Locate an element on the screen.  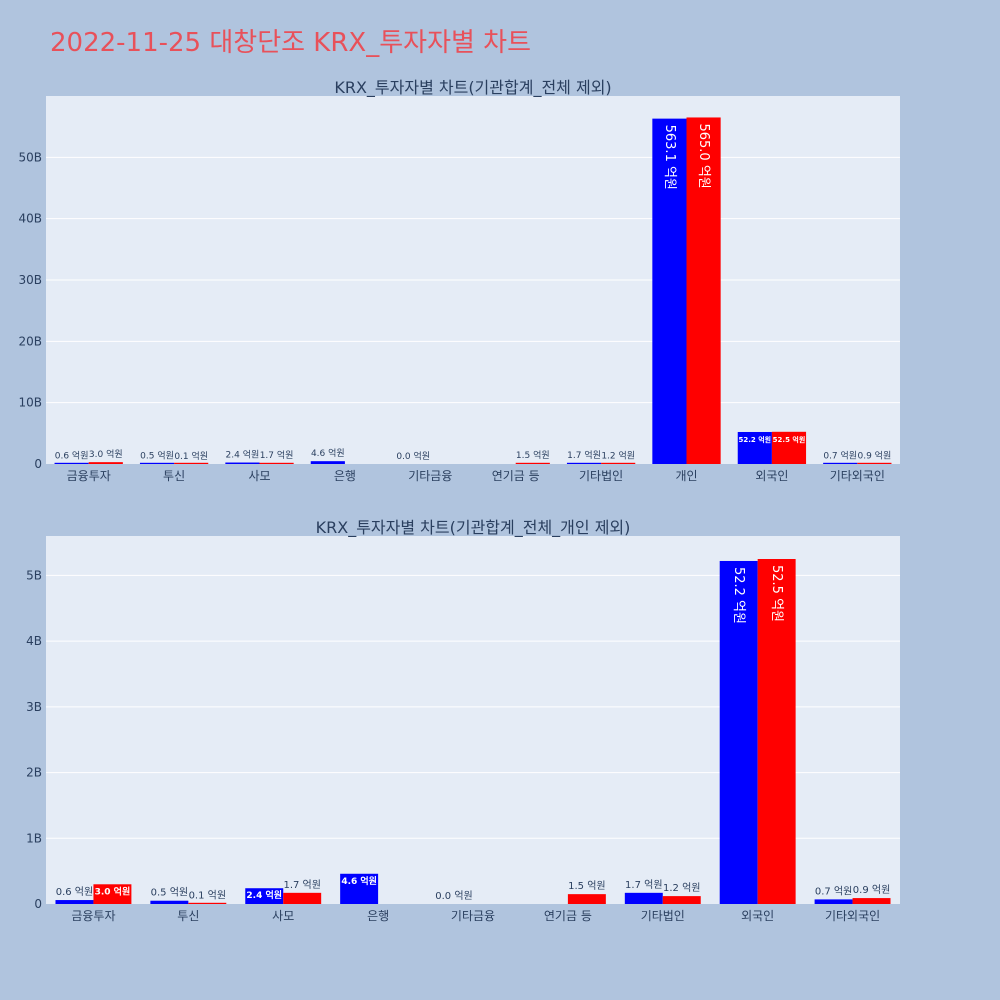
chart-title: KRX_투자자별 차트(기관합계_전체_개인 제외) is located at coordinates (473, 528).